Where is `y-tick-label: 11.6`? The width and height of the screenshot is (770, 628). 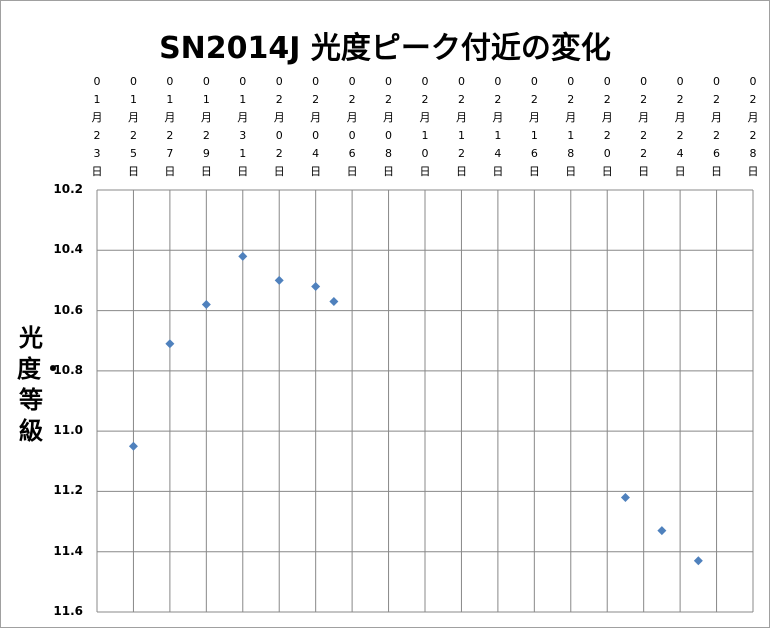 y-tick-label: 11.6 is located at coordinates (68, 611).